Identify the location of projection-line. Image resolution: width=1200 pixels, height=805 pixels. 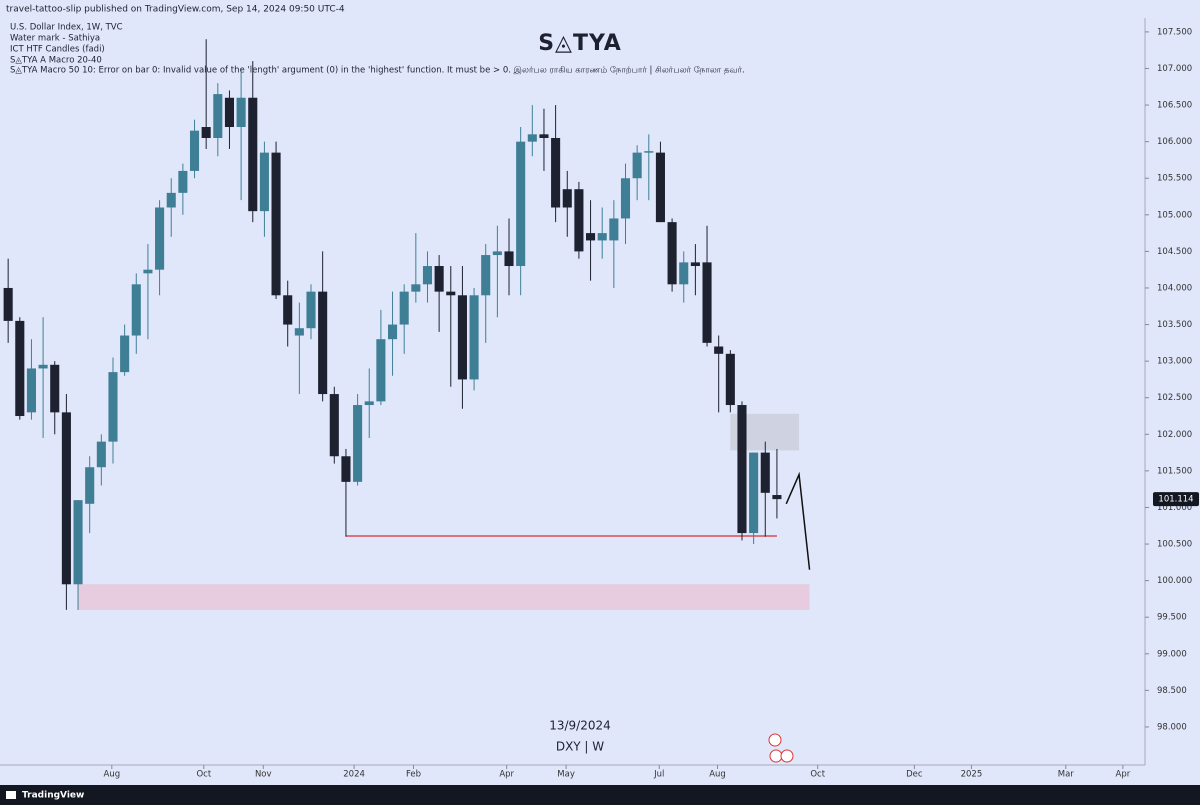
(798, 520).